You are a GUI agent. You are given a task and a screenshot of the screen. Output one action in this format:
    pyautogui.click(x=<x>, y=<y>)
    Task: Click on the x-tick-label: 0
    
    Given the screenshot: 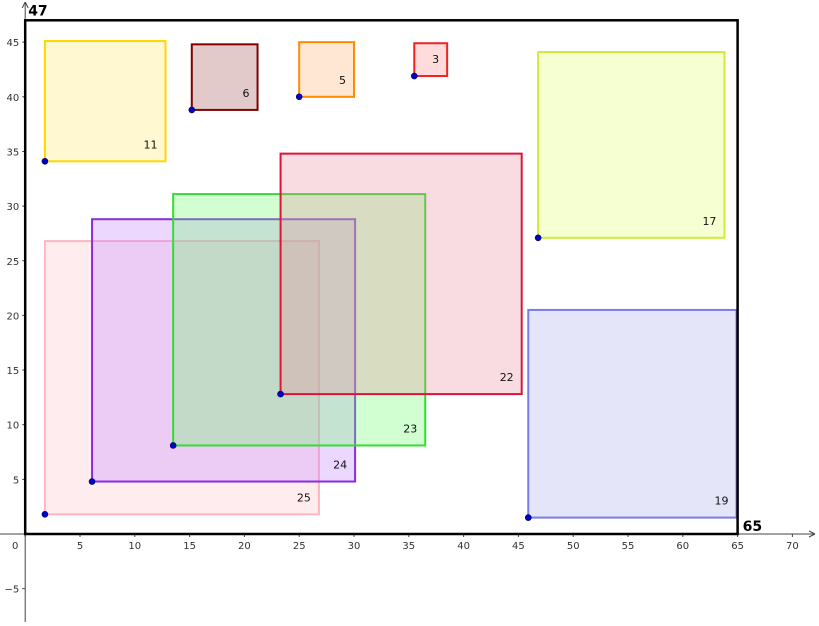 What is the action you would take?
    pyautogui.click(x=15, y=546)
    